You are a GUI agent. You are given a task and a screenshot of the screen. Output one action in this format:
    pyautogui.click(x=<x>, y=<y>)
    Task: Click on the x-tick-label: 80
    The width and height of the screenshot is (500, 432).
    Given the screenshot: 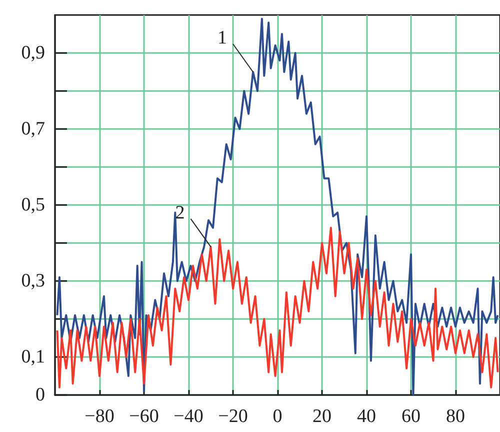 What is the action you would take?
    pyautogui.click(x=455, y=416)
    